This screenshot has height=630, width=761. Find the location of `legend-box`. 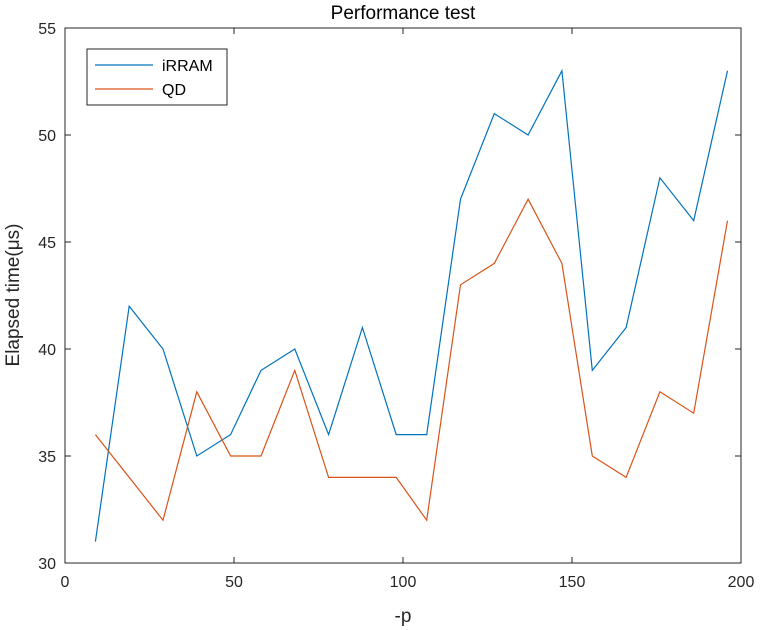

legend-box is located at coordinates (157, 77).